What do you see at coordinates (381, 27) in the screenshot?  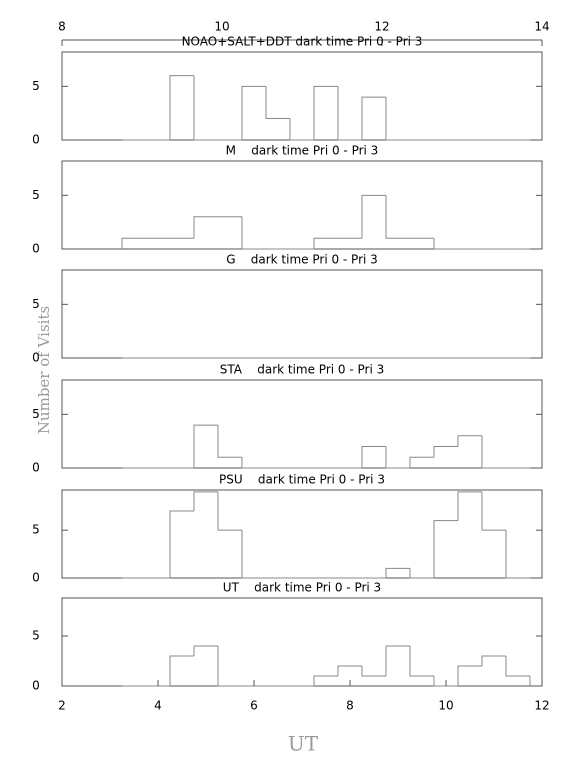 I see `top-tick-label: 12` at bounding box center [381, 27].